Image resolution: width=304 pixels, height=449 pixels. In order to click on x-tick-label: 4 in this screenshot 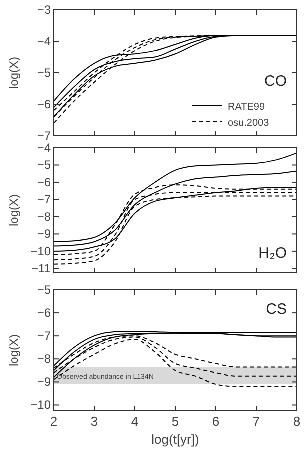, I will do `click(135, 421)`.